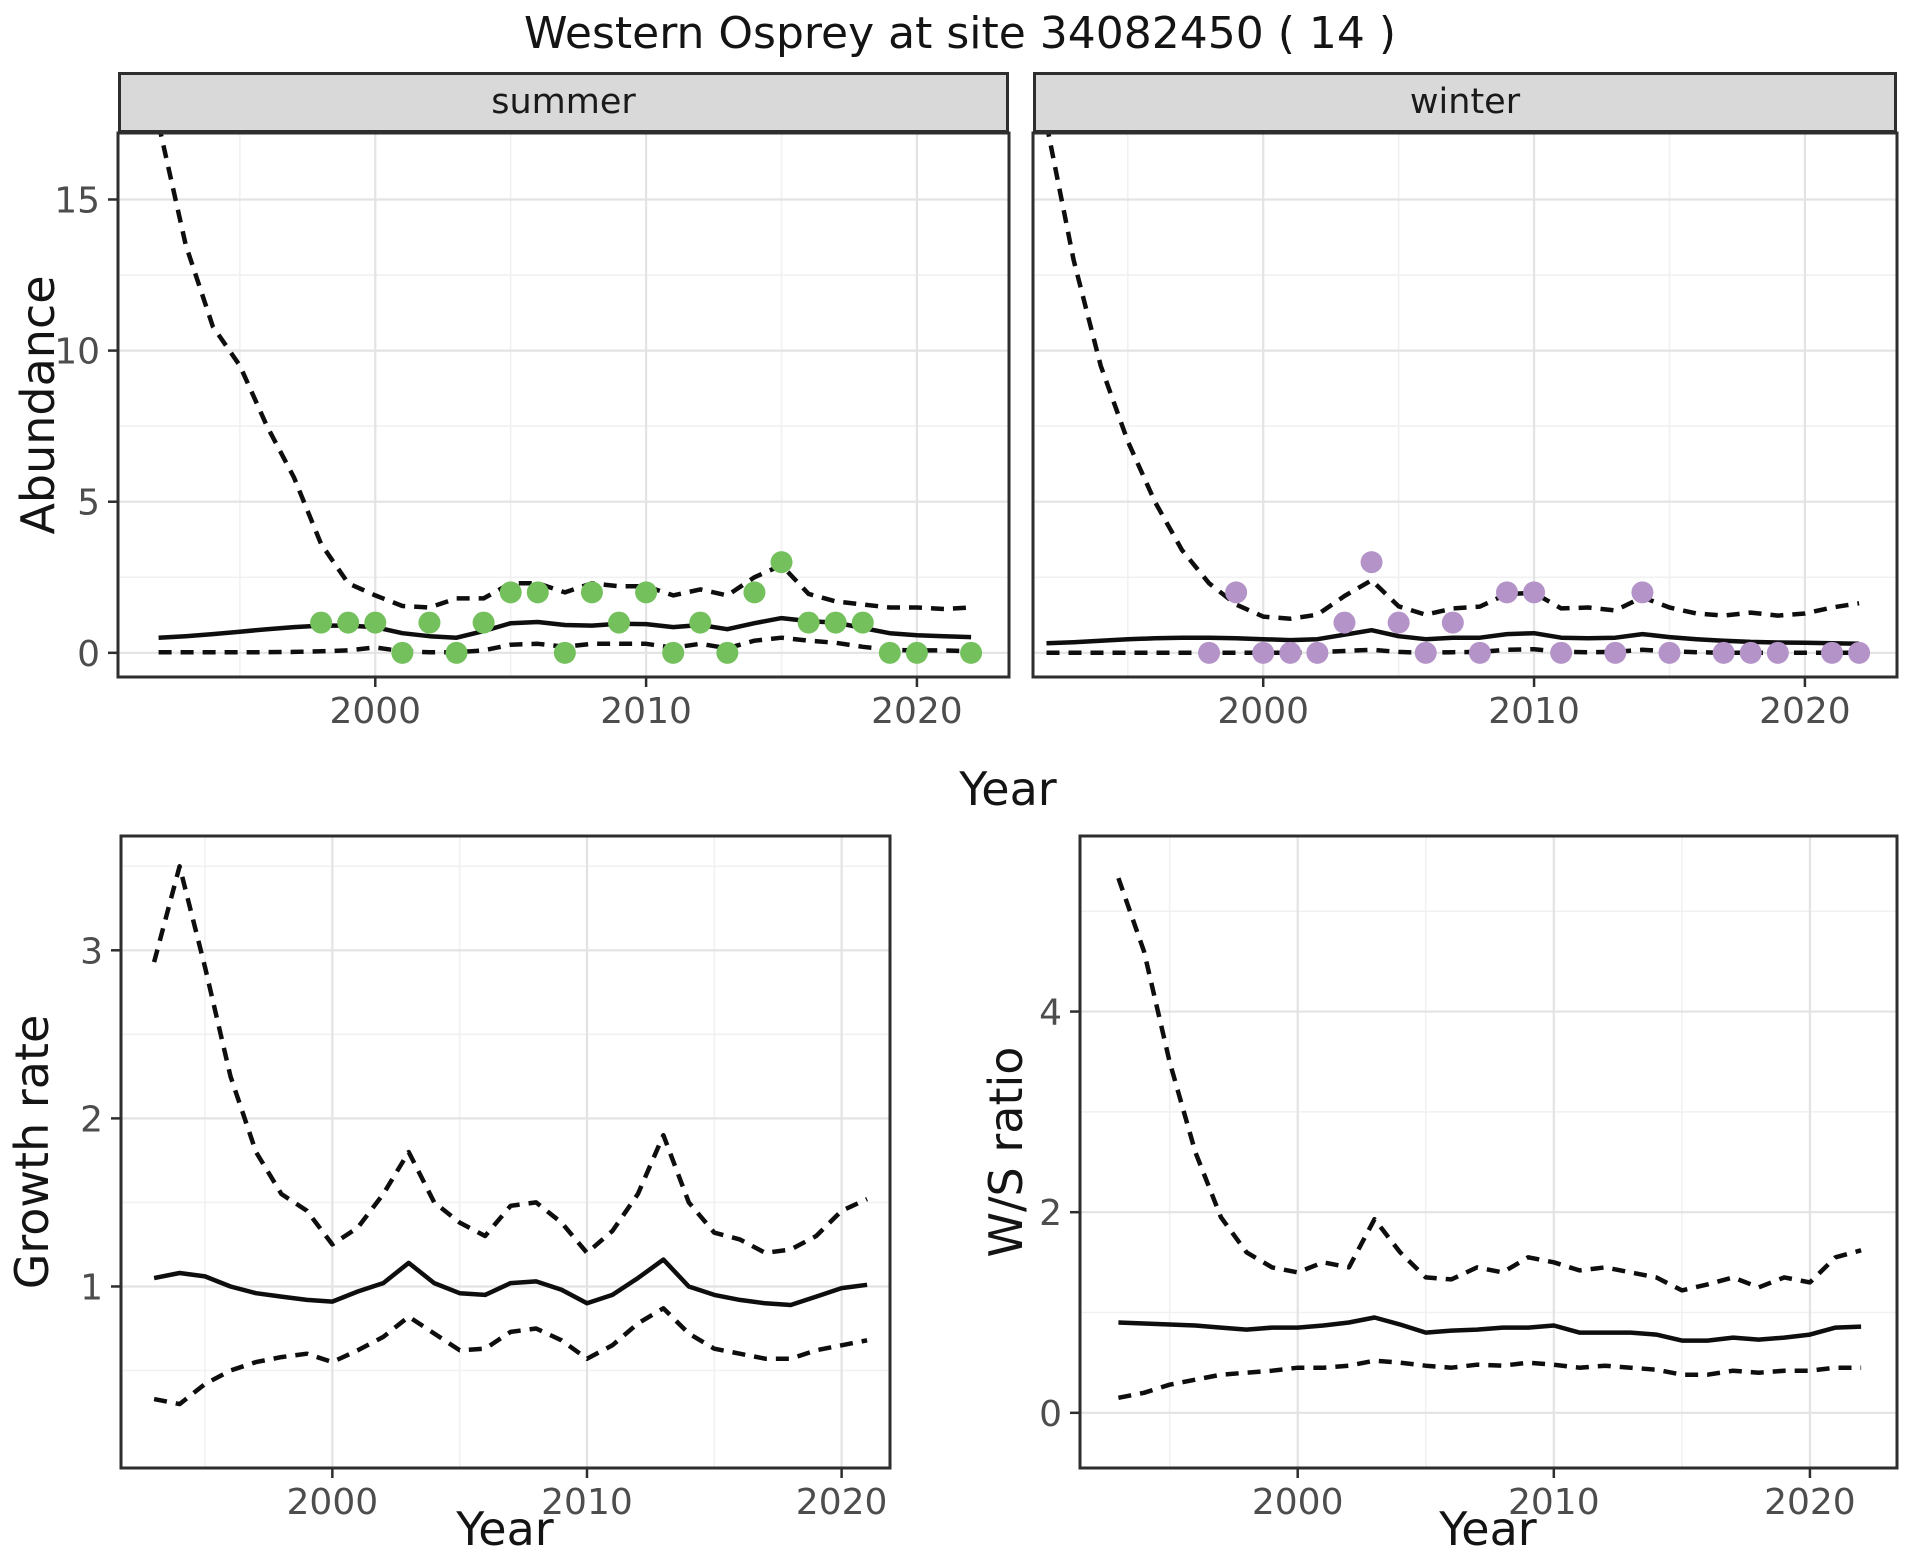  What do you see at coordinates (38, 405) in the screenshot?
I see `abundance-axis-label: Abundance` at bounding box center [38, 405].